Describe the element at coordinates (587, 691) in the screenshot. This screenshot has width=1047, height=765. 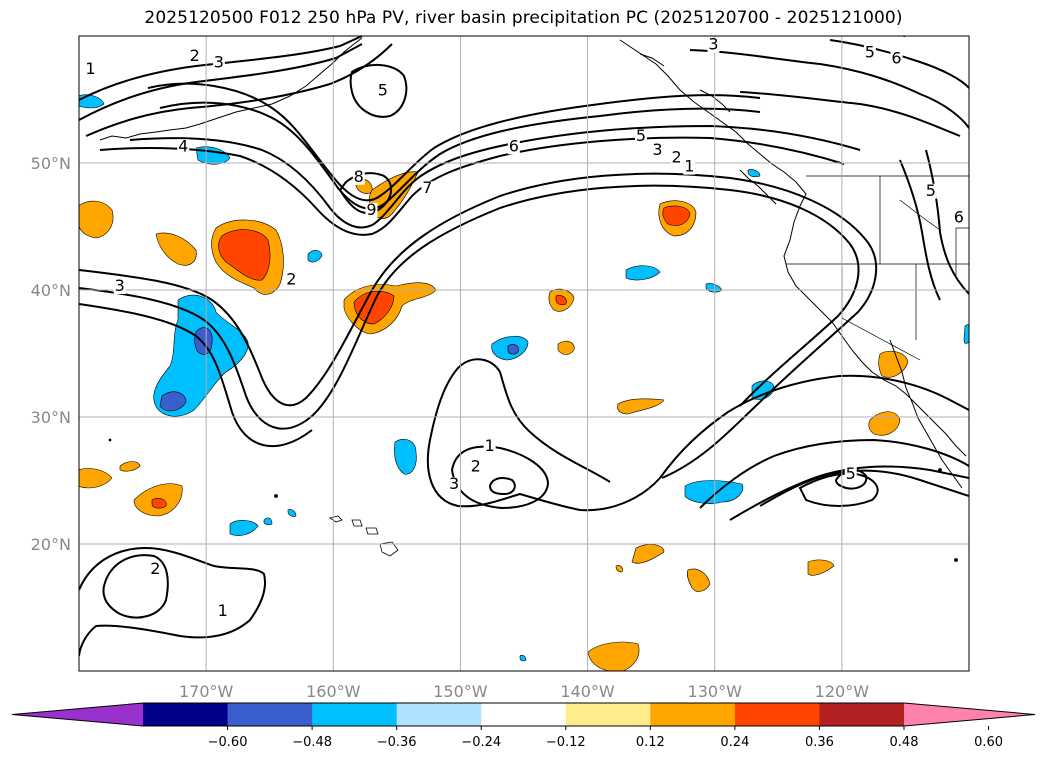
I see `lon-tick-label: 140°W` at that location.